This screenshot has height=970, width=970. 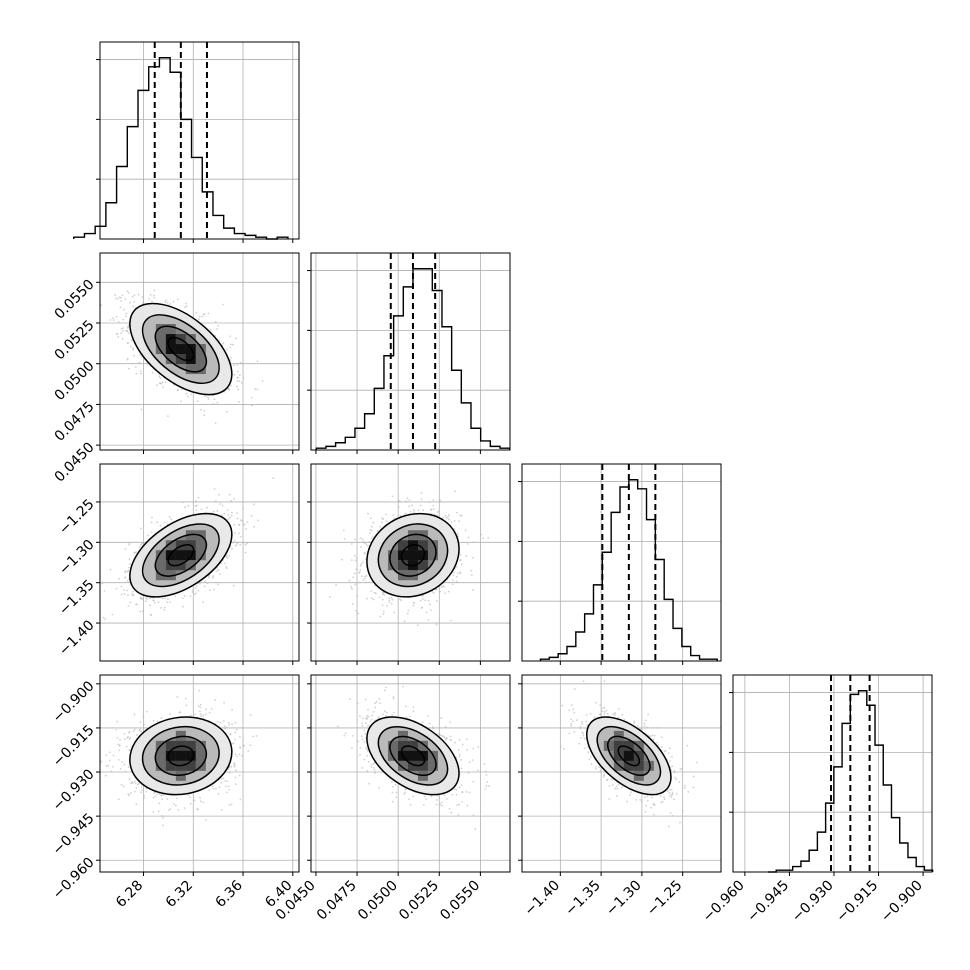 What do you see at coordinates (129, 894) in the screenshot?
I see `x-tick-label: 6.28` at bounding box center [129, 894].